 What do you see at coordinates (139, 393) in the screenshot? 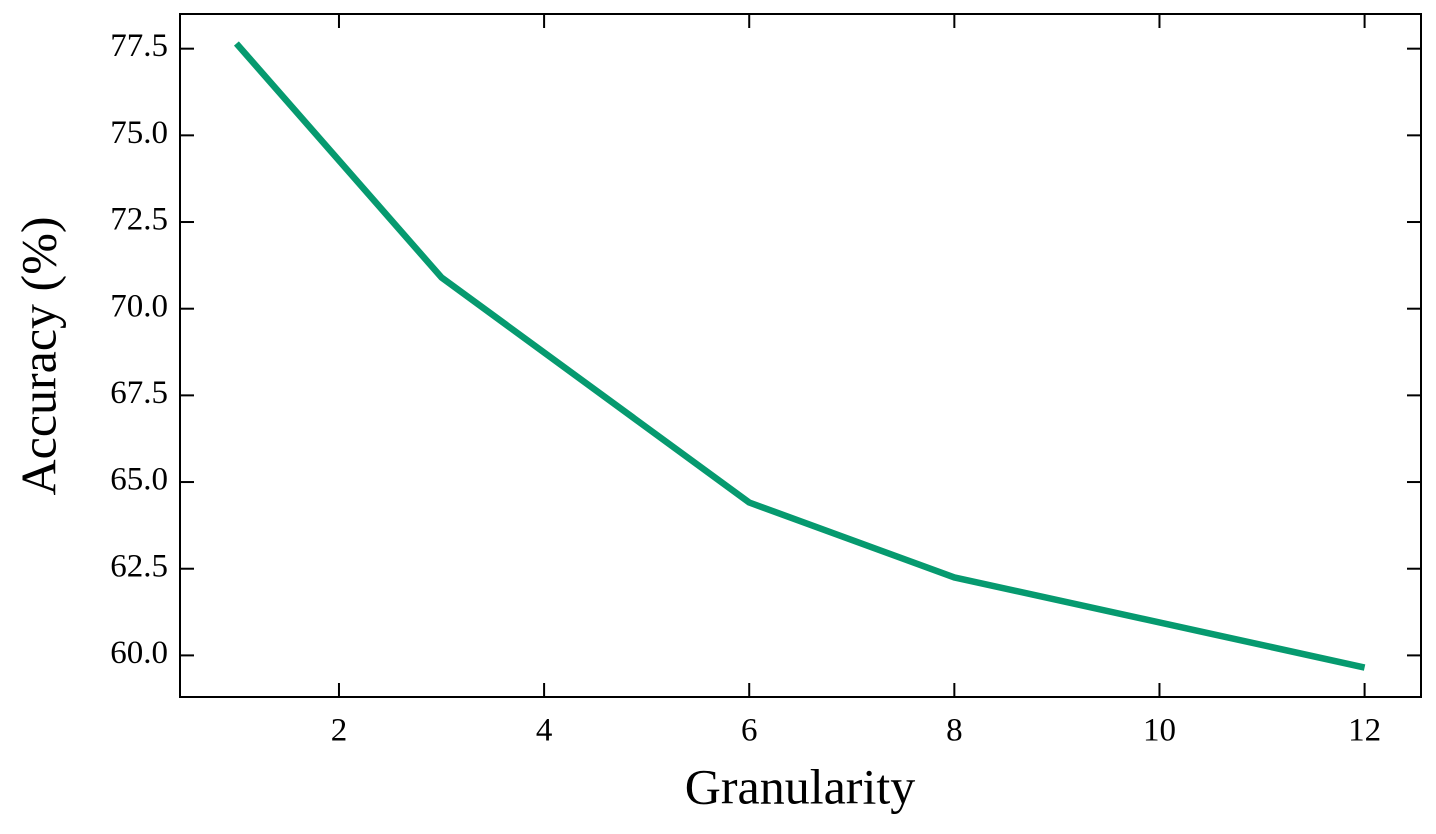
I see `y-tick-label: 67.5` at bounding box center [139, 393].